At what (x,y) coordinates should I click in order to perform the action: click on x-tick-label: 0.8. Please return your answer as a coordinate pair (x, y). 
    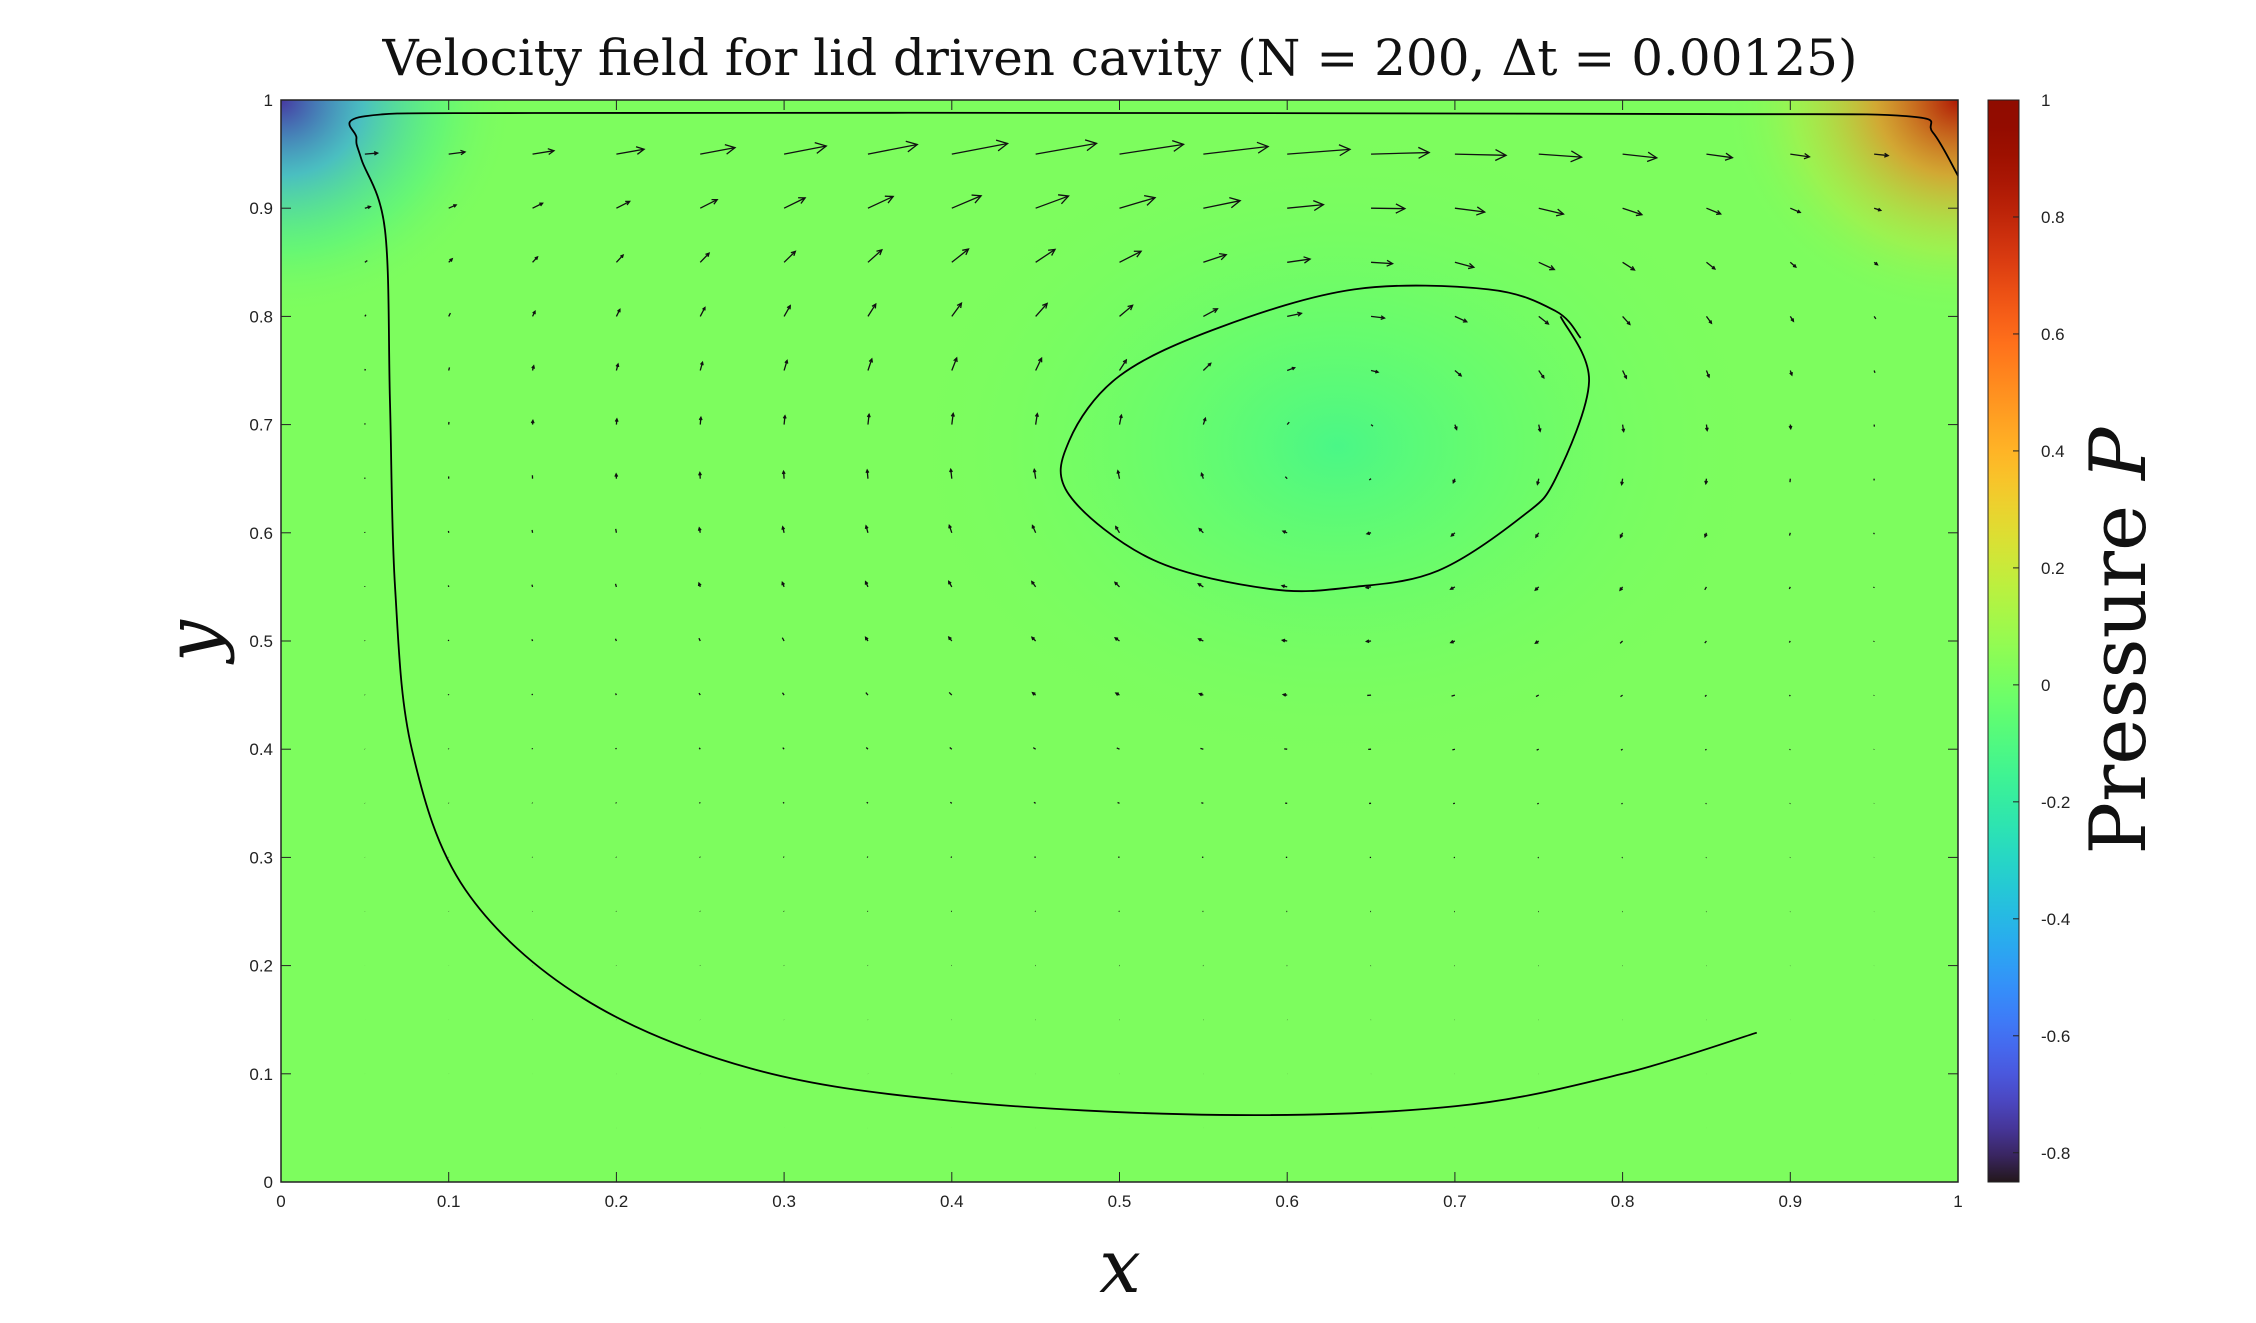
    Looking at the image, I should click on (1623, 1201).